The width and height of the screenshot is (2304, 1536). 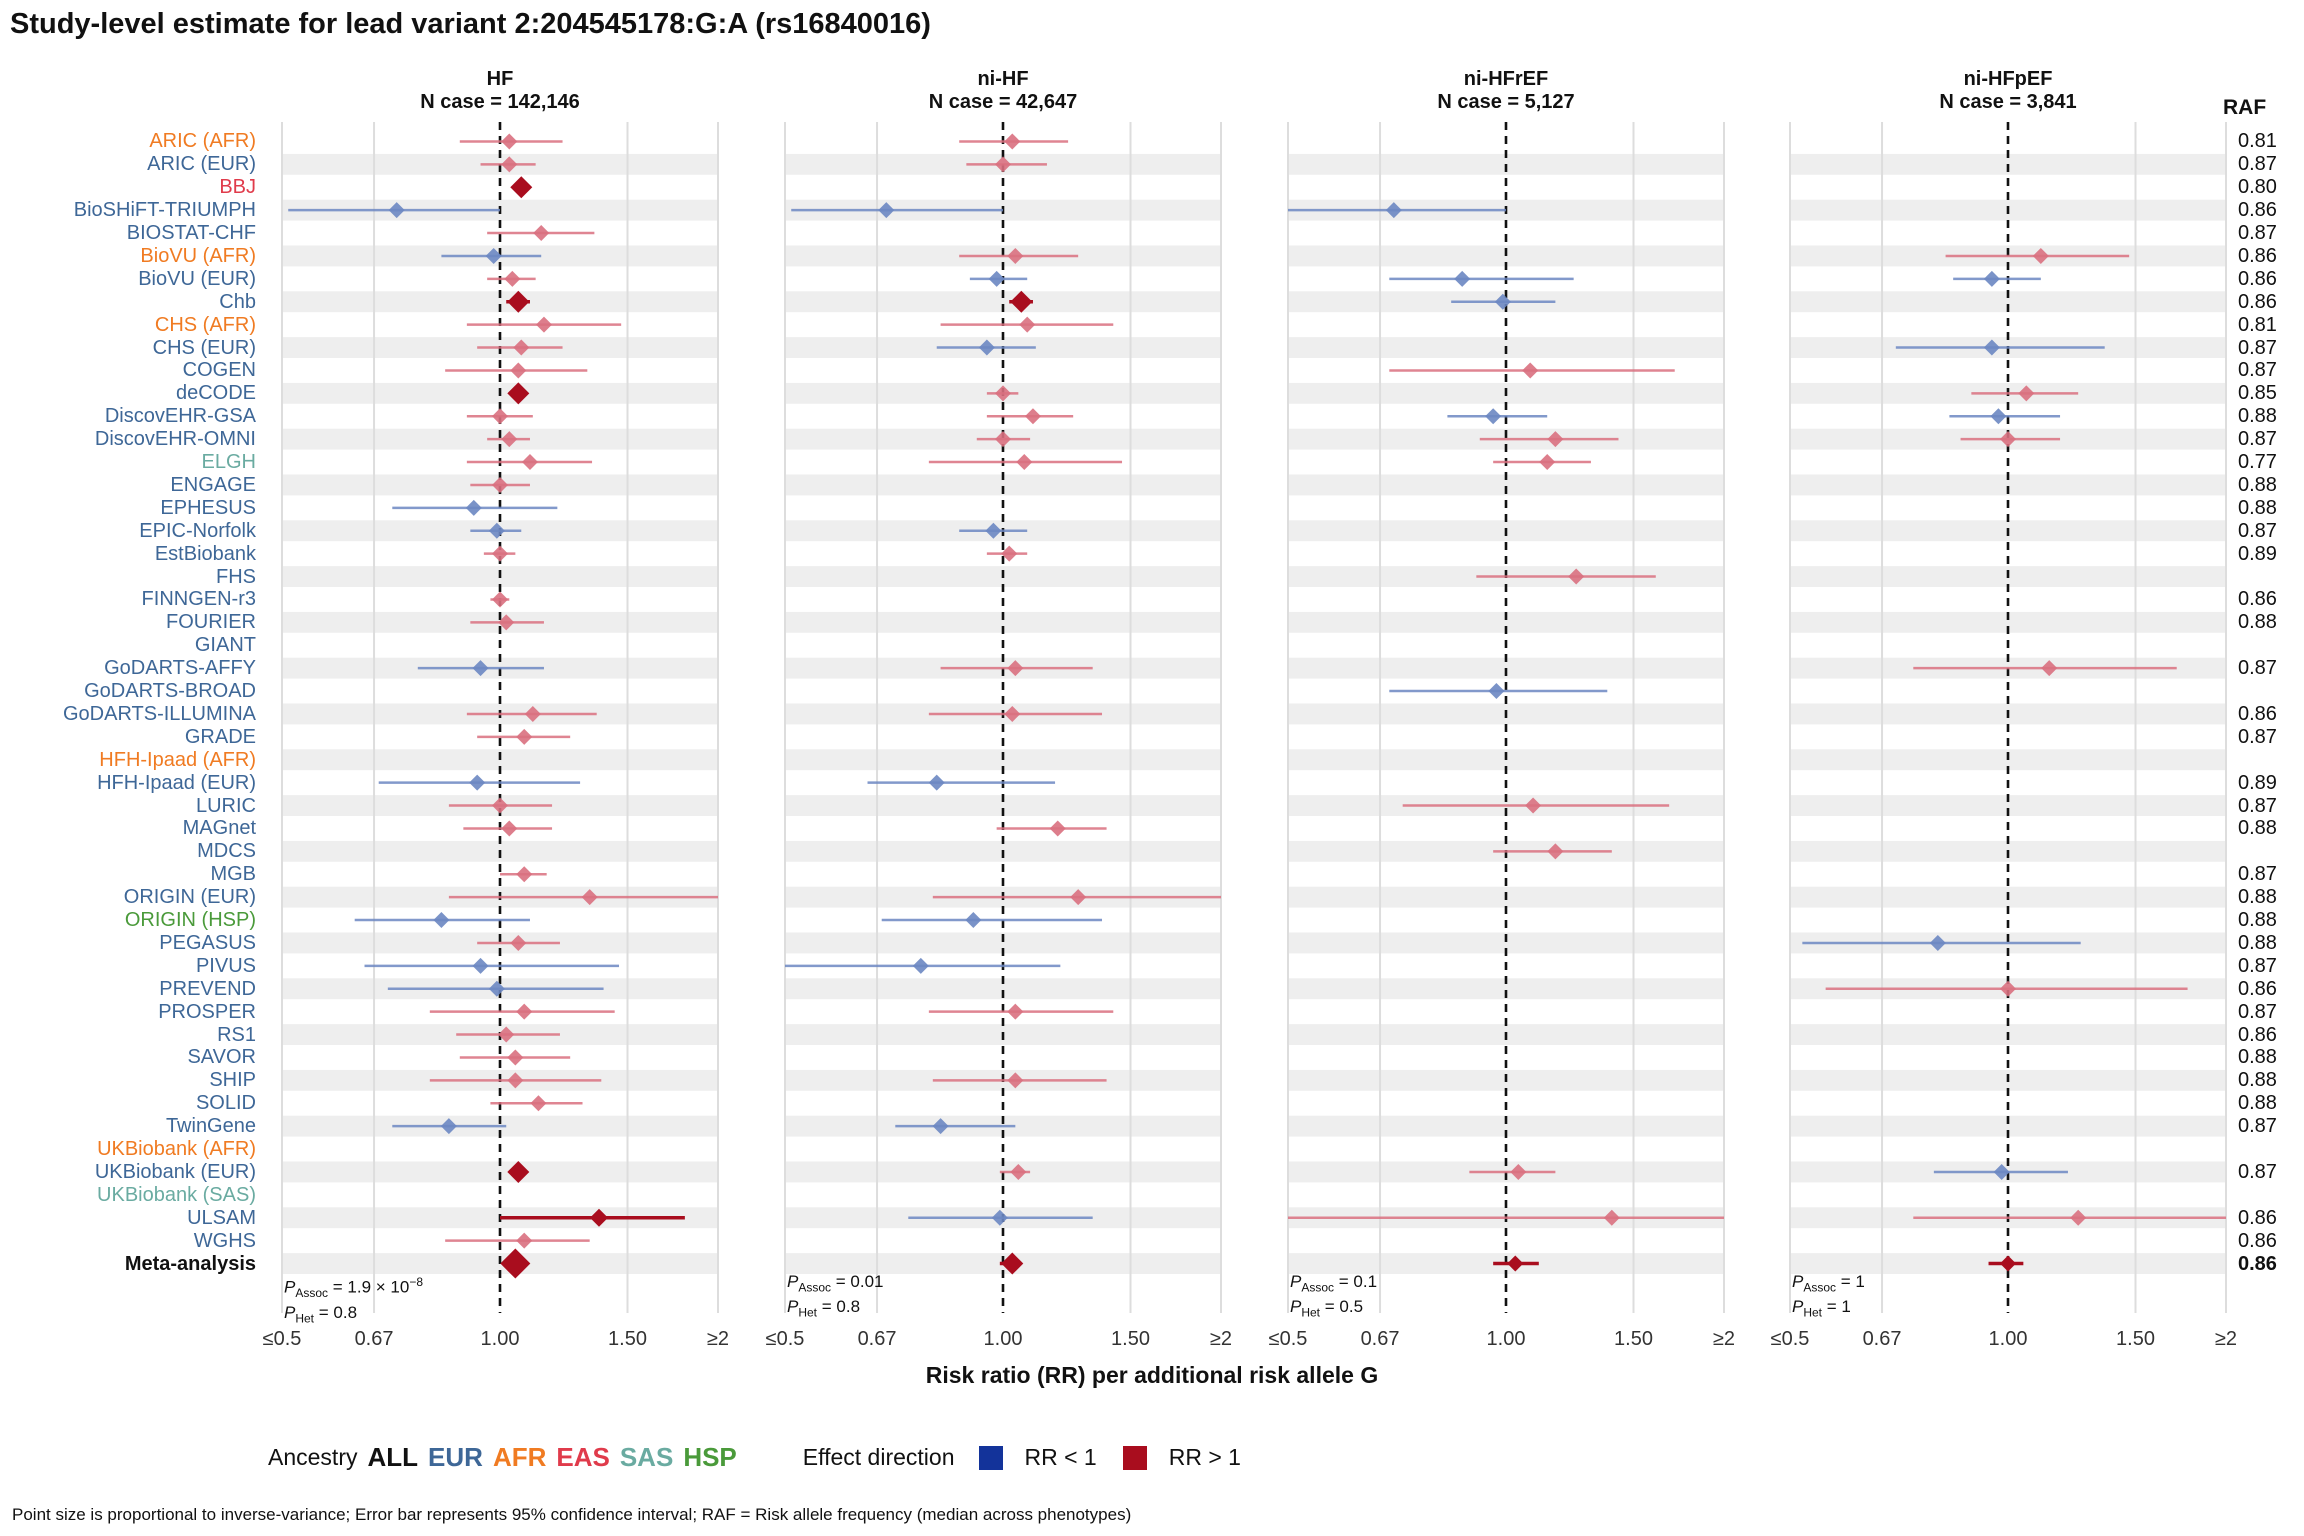 I want to click on raf-value: 0.89, so click(x=2257, y=553).